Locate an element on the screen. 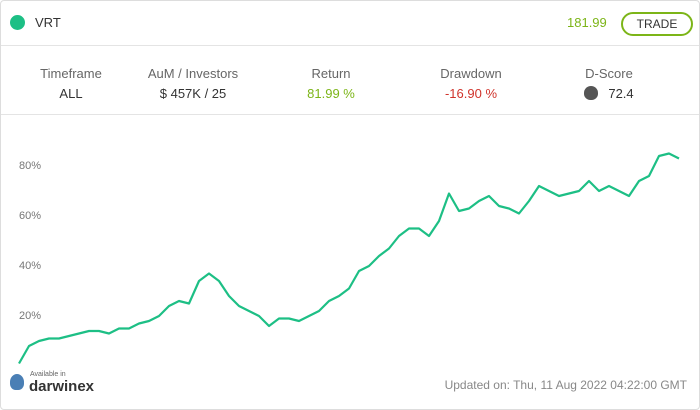 This screenshot has width=700, height=410. symbol: VRT is located at coordinates (48, 22).